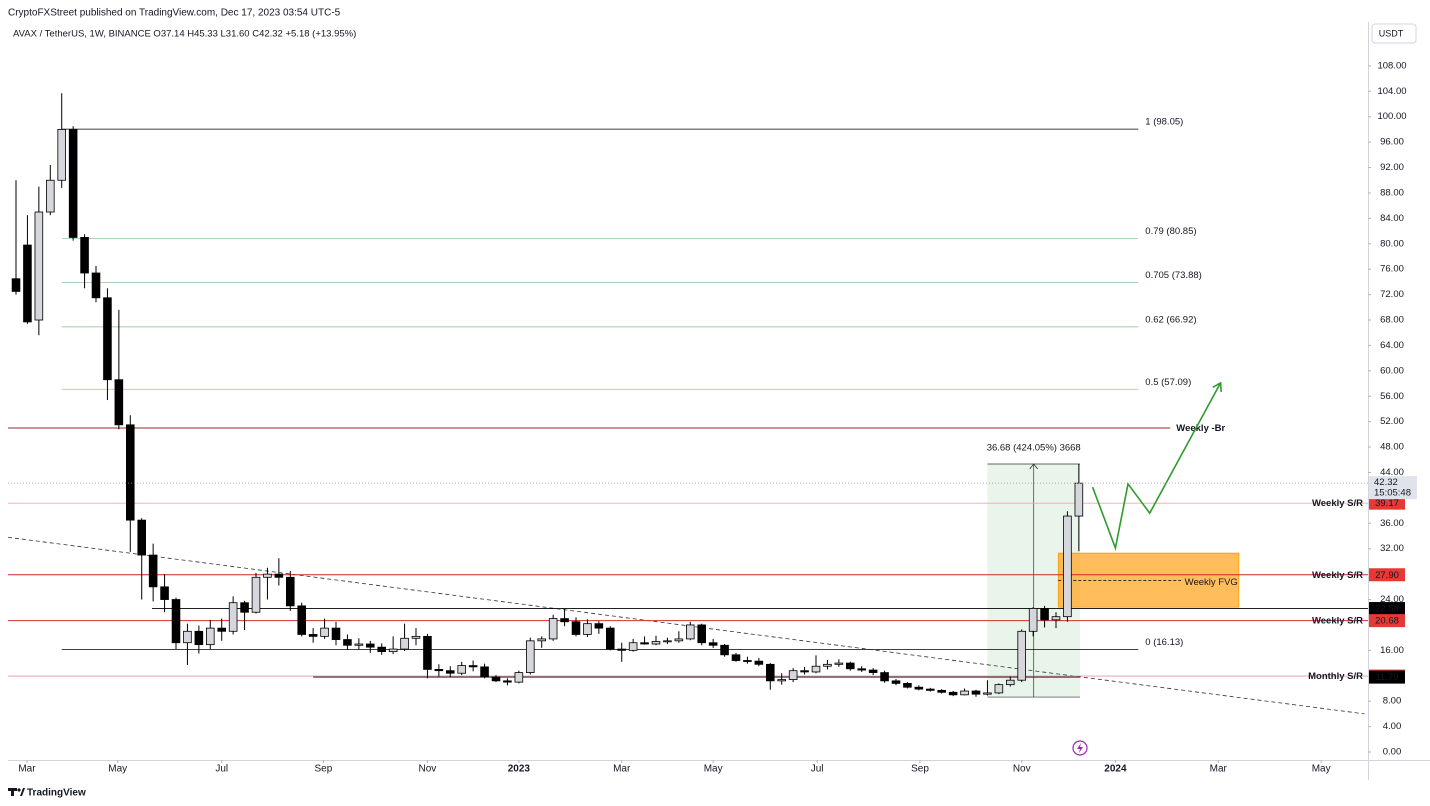 This screenshot has width=1430, height=806. I want to click on last-price-box, so click(1393, 488).